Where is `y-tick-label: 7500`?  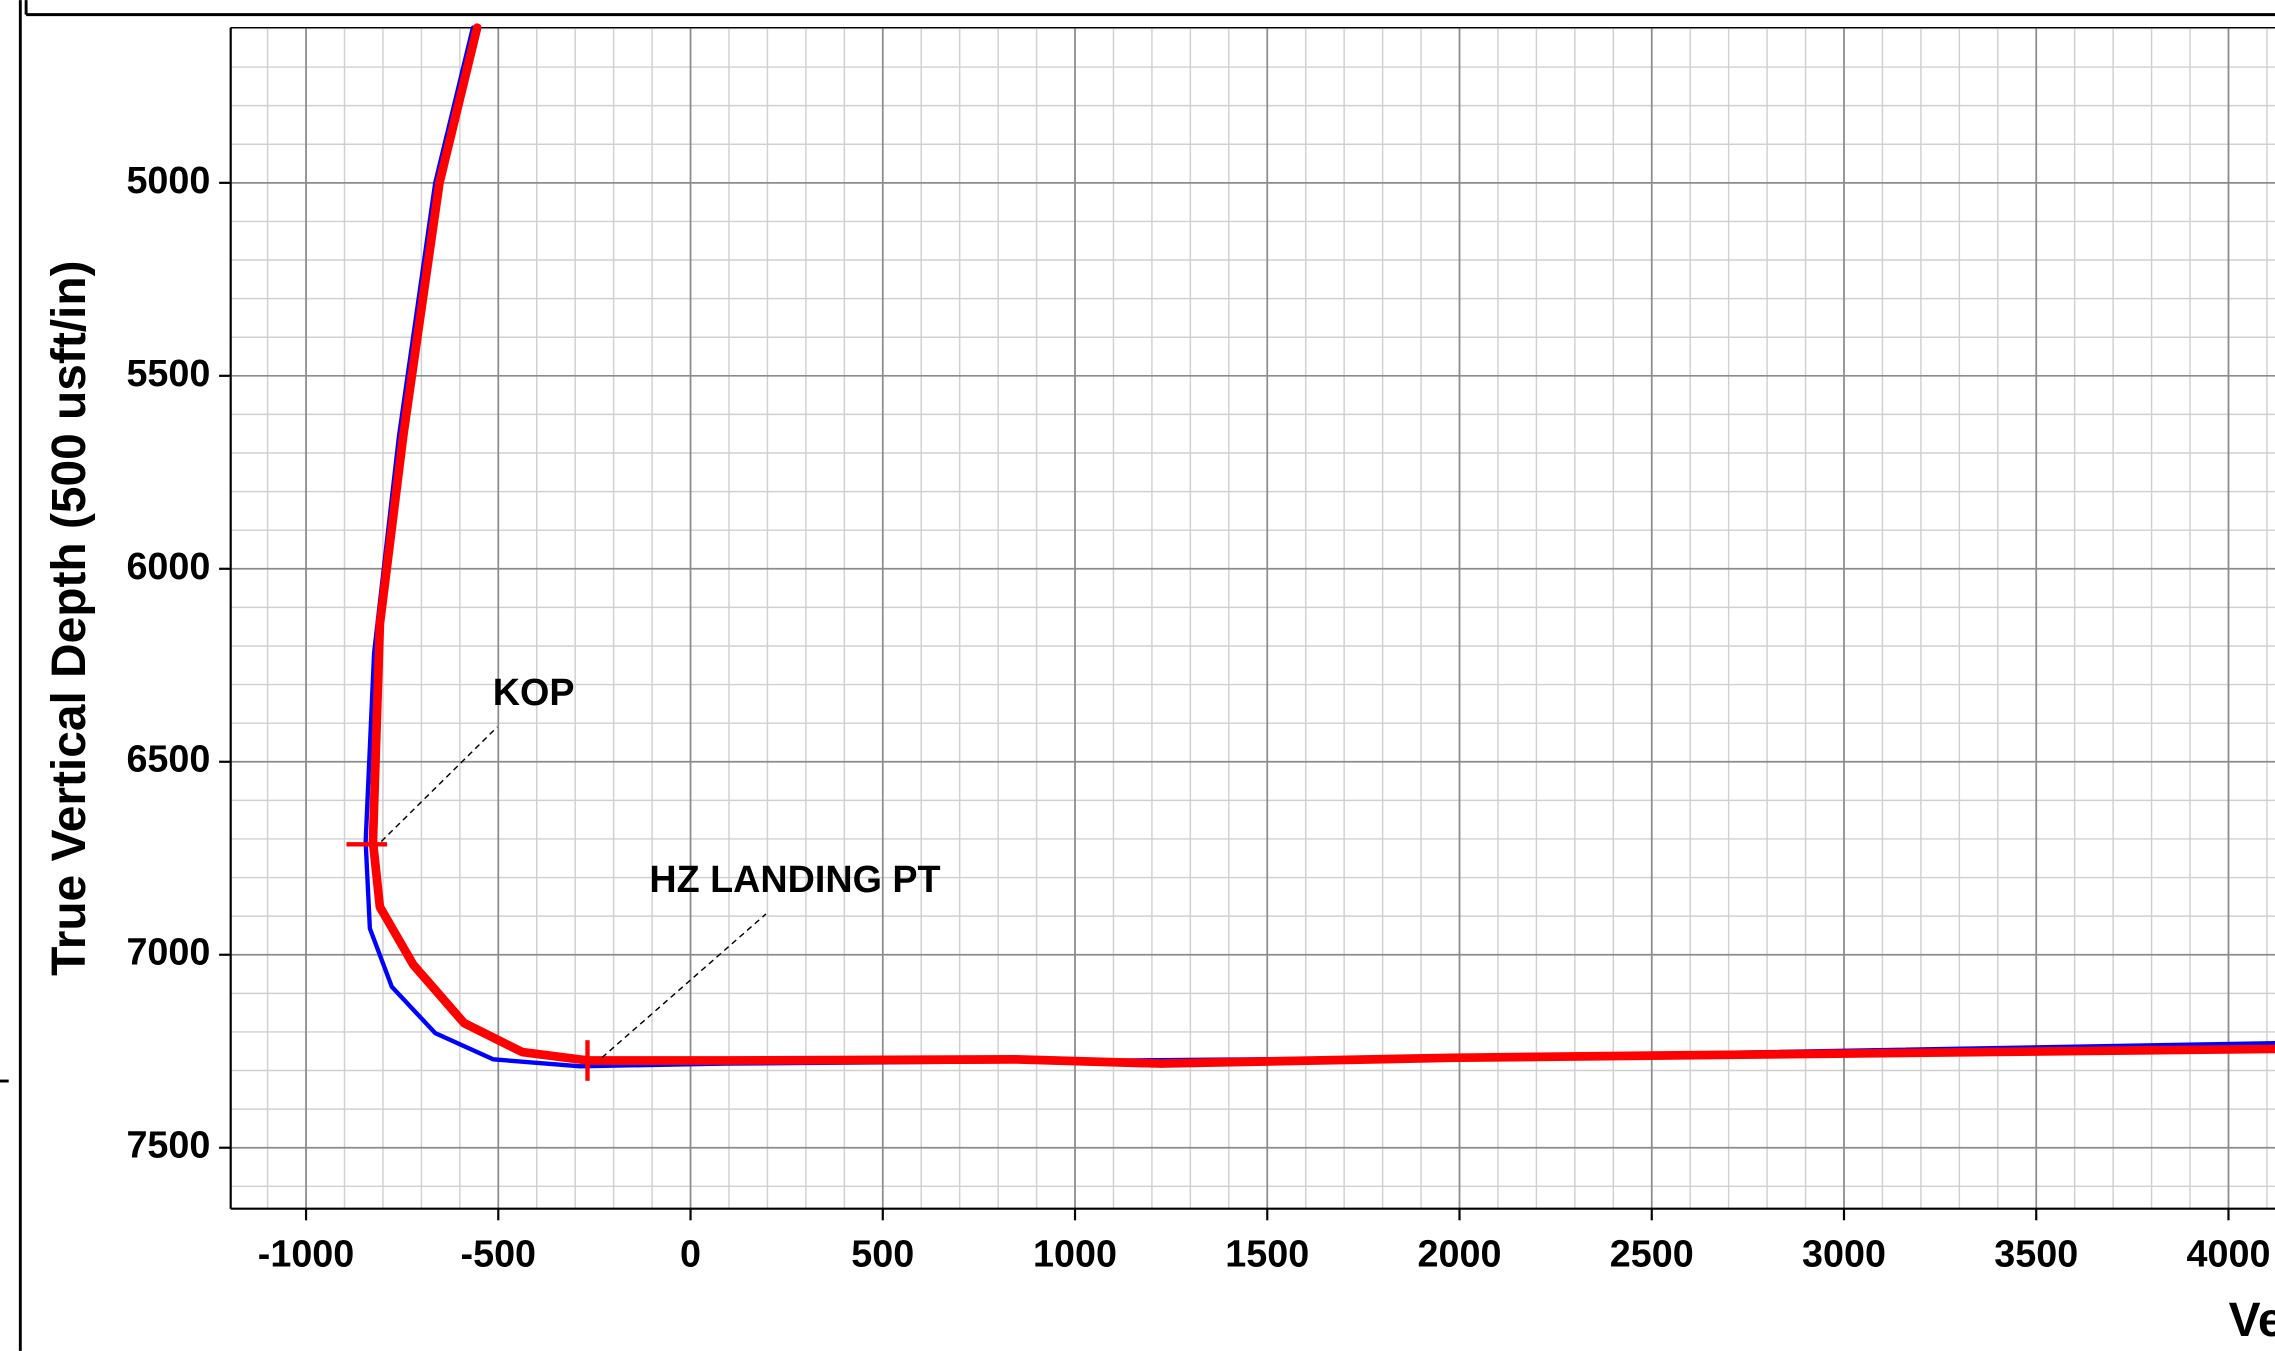 y-tick-label: 7500 is located at coordinates (168, 1145).